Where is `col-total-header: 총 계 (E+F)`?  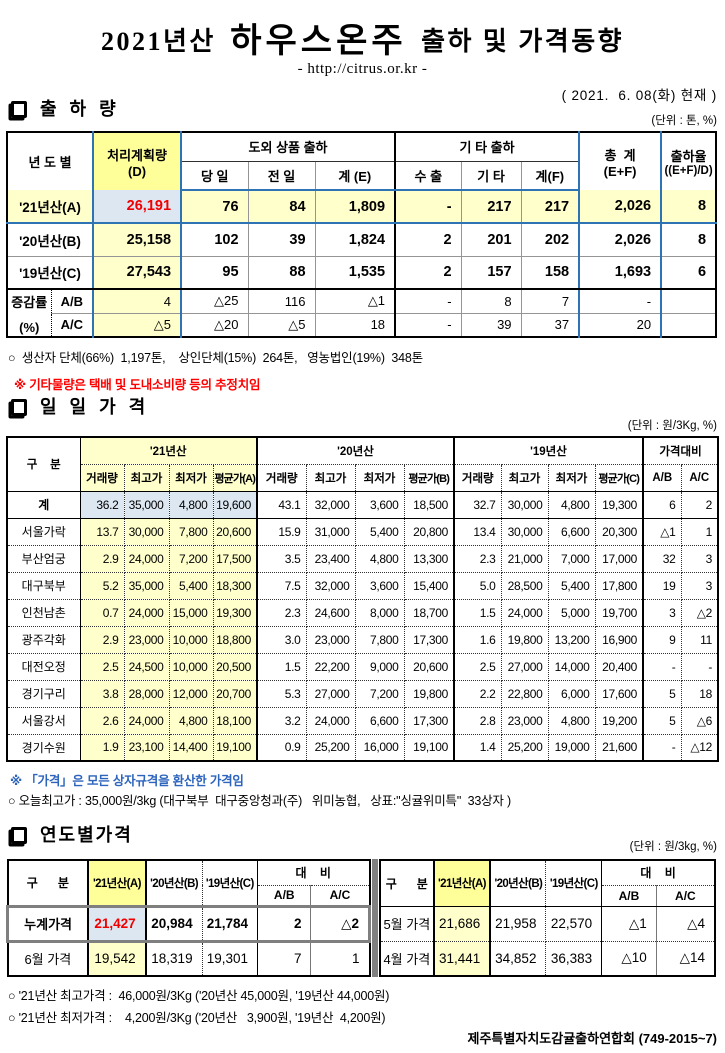 col-total-header: 총 계 (E+F) is located at coordinates (621, 161).